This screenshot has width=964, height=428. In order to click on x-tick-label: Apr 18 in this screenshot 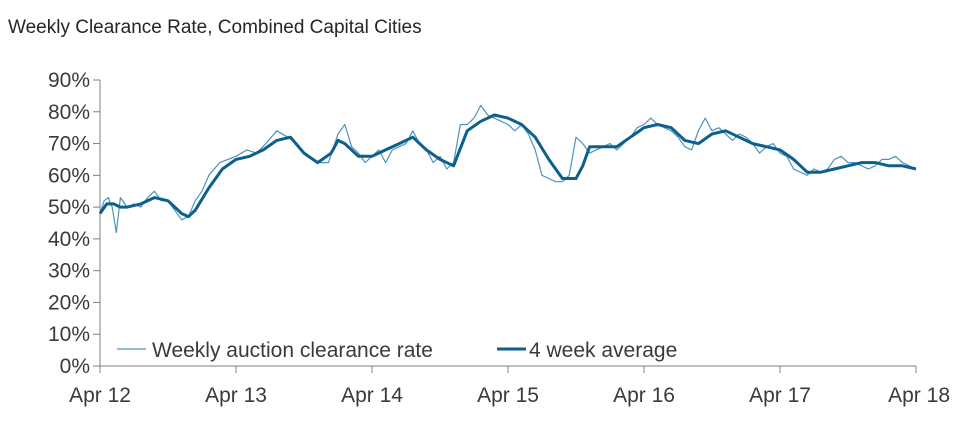, I will do `click(919, 395)`.